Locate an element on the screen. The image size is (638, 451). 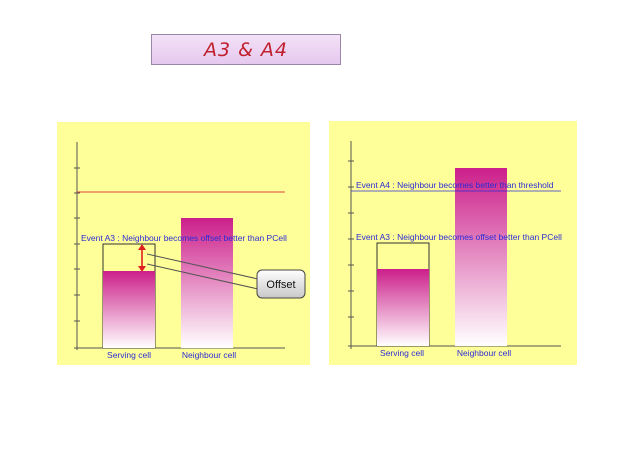
offset-callout-label: Offset is located at coordinates (280, 285).